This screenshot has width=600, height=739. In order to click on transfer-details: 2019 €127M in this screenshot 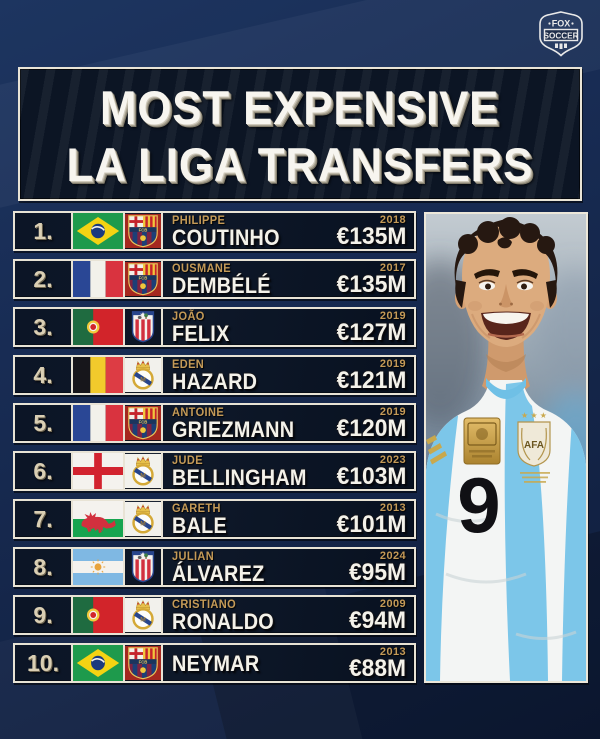, I will do `click(369, 328)`.